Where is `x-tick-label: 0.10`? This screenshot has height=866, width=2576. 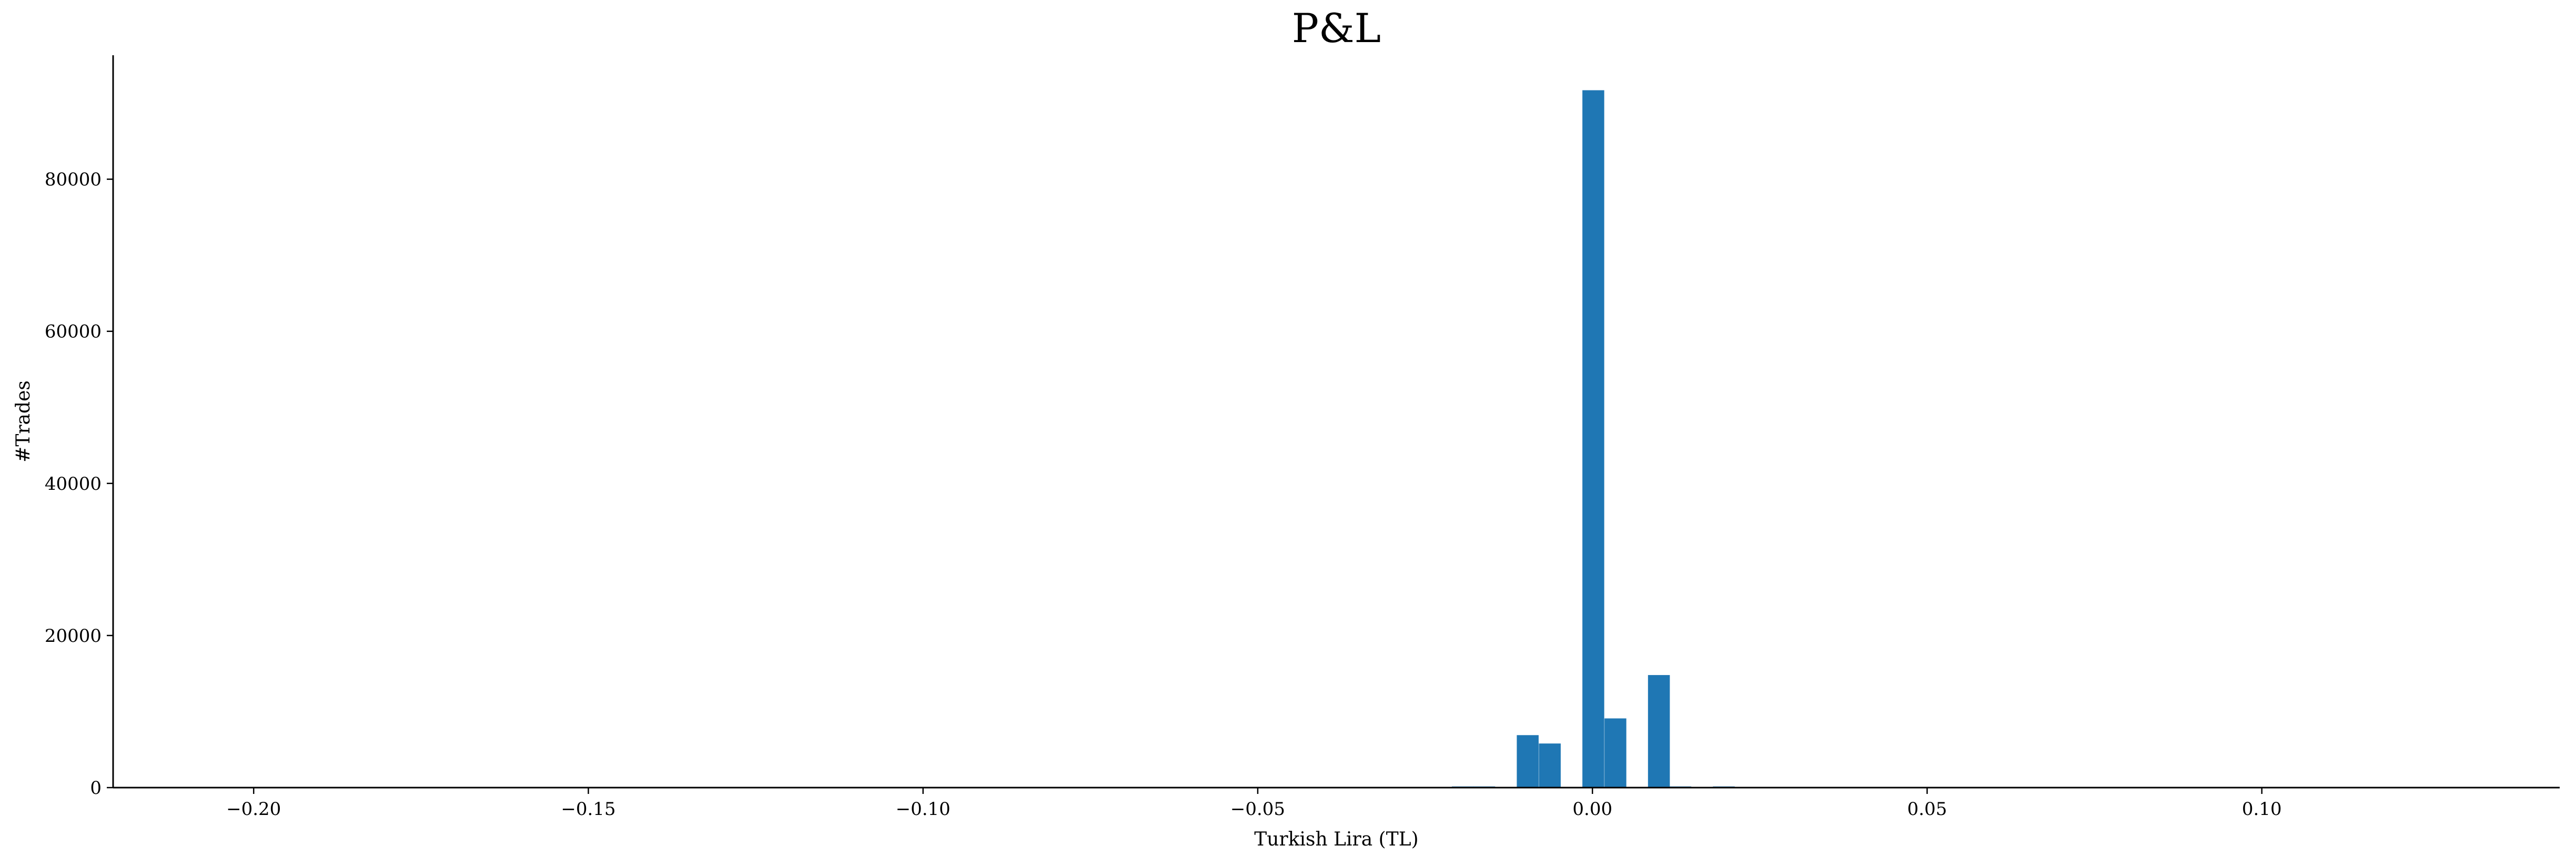
x-tick-label: 0.10 is located at coordinates (2262, 809).